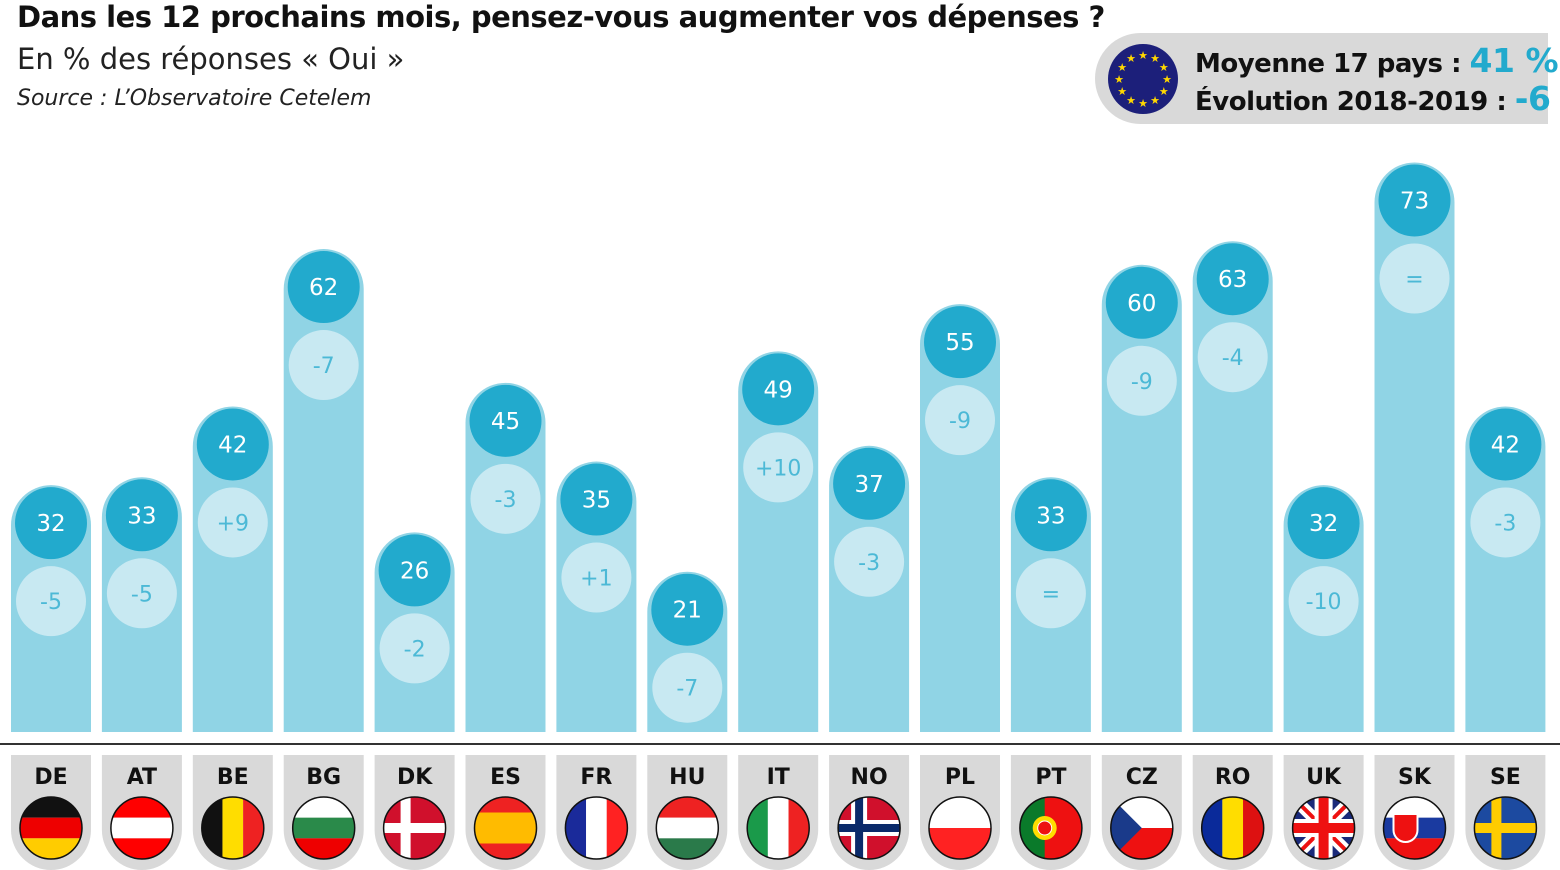  I want to click on change-label: =, so click(1414, 279).